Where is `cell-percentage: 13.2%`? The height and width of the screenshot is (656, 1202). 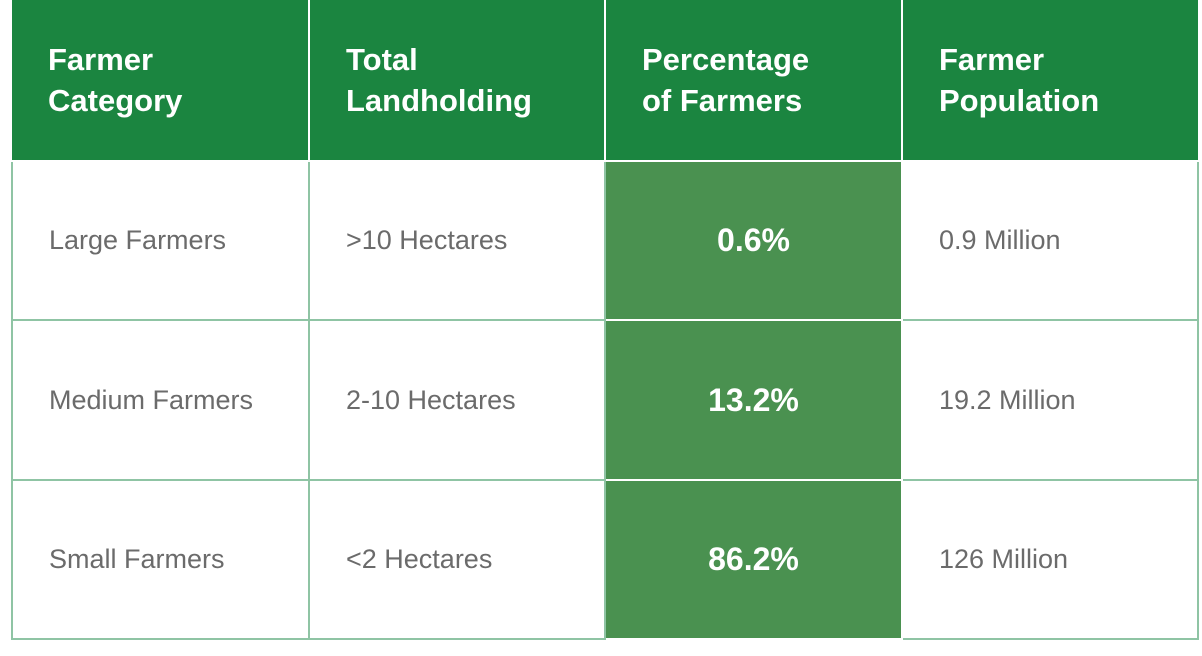
cell-percentage: 13.2% is located at coordinates (753, 400).